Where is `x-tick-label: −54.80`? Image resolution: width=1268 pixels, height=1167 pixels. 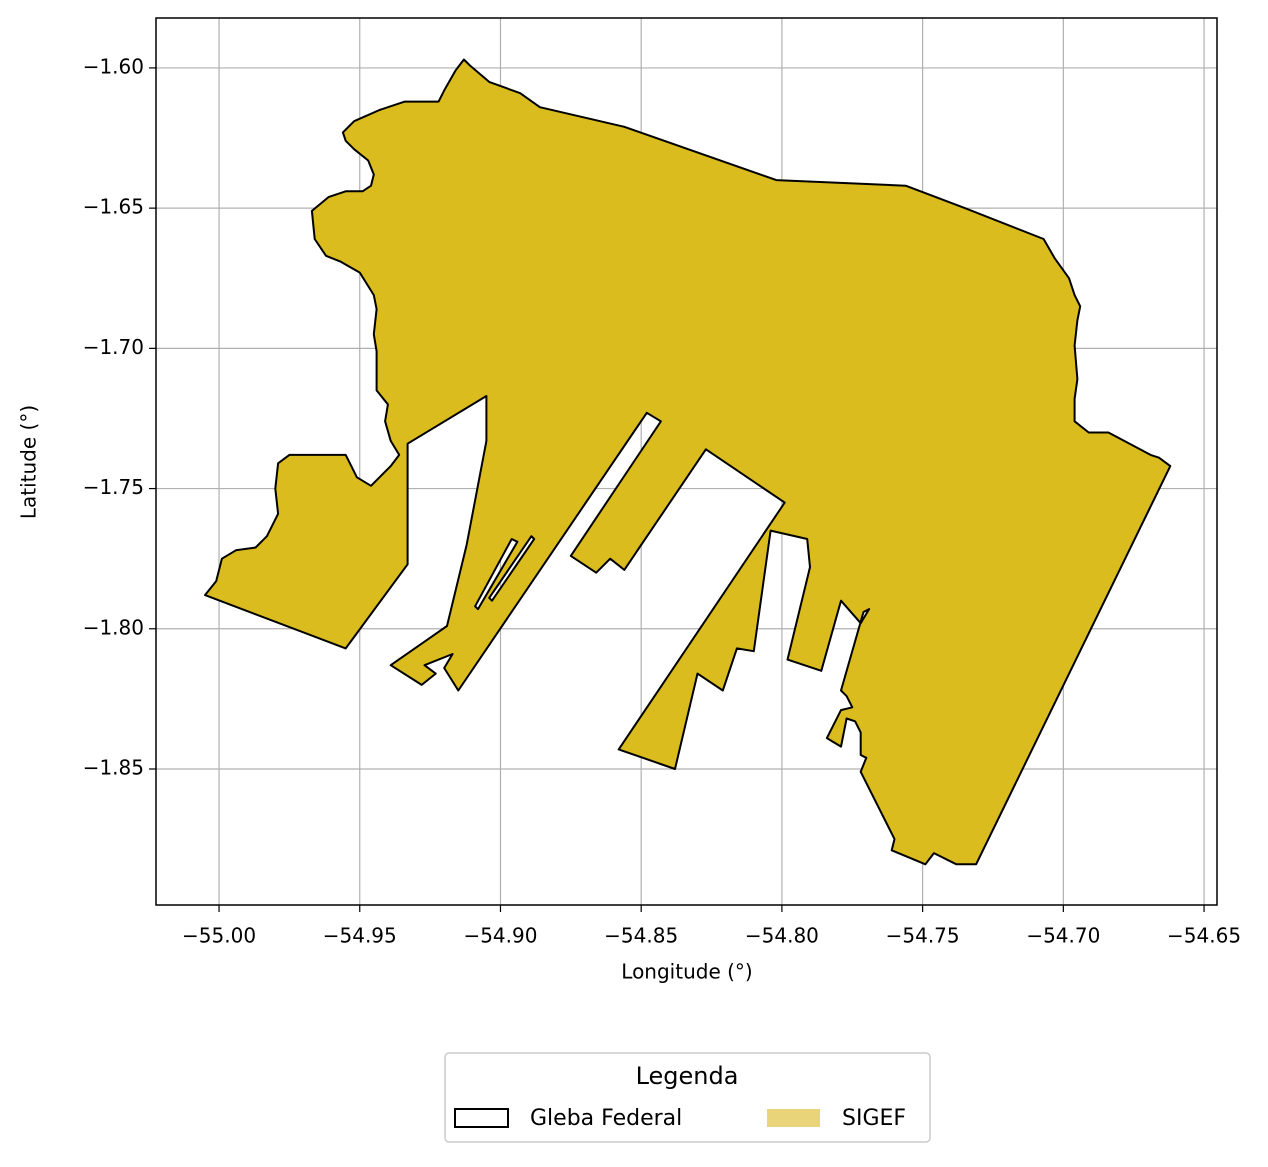
x-tick-label: −54.80 is located at coordinates (782, 936).